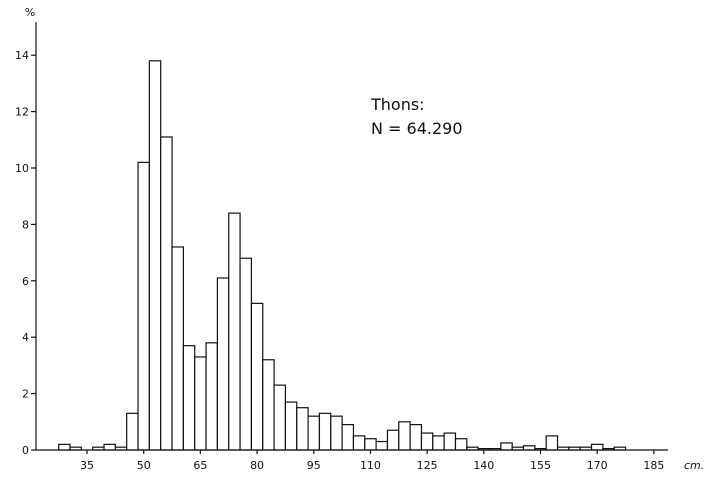 This screenshot has height=479, width=710. What do you see at coordinates (22, 55) in the screenshot?
I see `y-tick-label: 14` at bounding box center [22, 55].